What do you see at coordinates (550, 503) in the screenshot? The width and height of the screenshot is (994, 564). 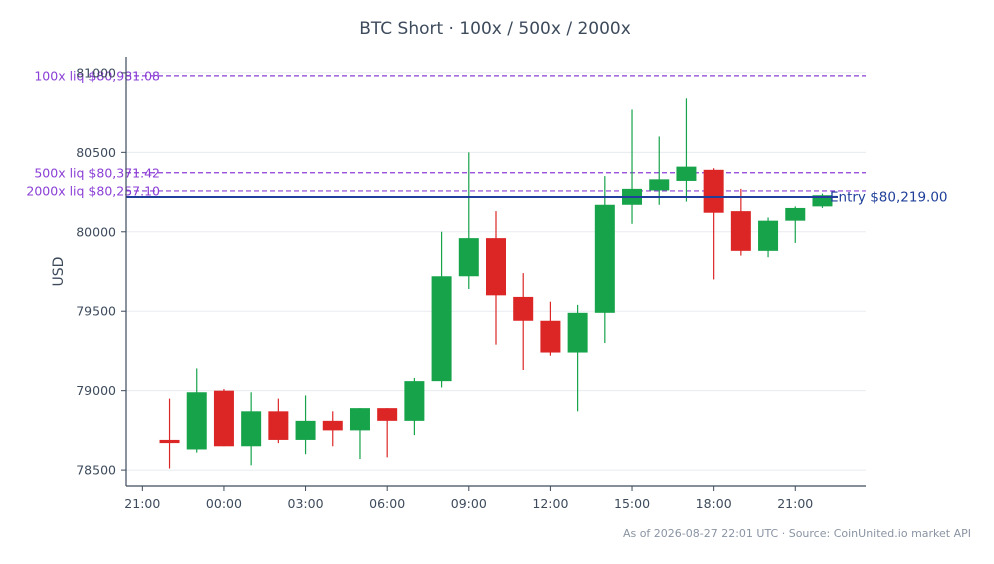 I see `x-tick-label: 12:00` at bounding box center [550, 503].